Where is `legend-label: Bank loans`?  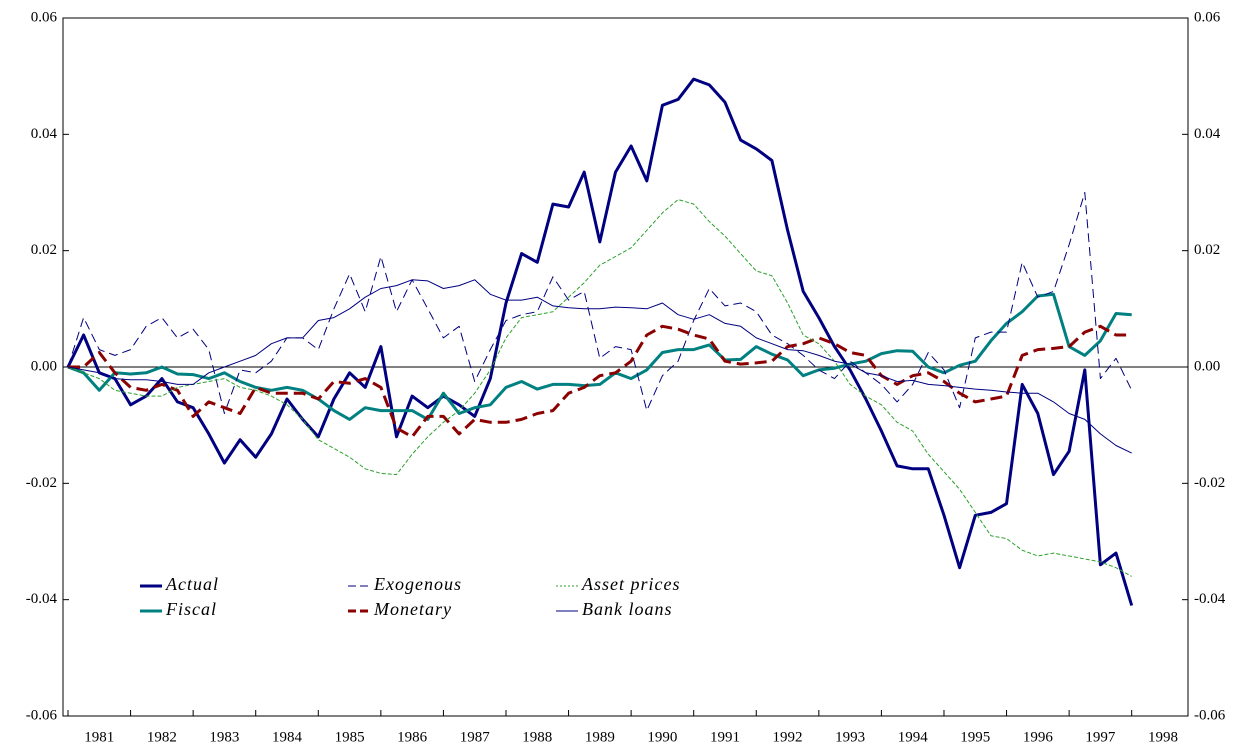
legend-label: Bank loans is located at coordinates (627, 609).